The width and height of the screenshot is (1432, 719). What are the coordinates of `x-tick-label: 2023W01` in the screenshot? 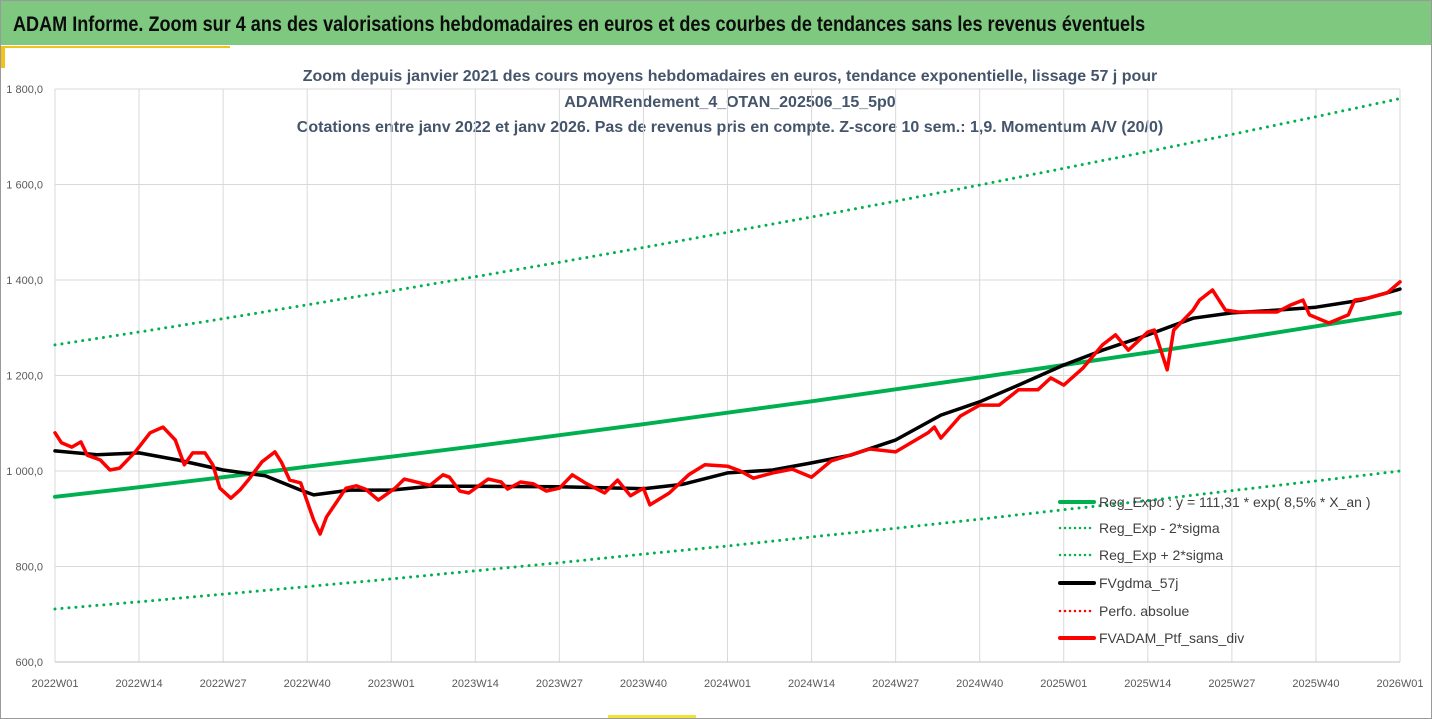 It's located at (391, 684).